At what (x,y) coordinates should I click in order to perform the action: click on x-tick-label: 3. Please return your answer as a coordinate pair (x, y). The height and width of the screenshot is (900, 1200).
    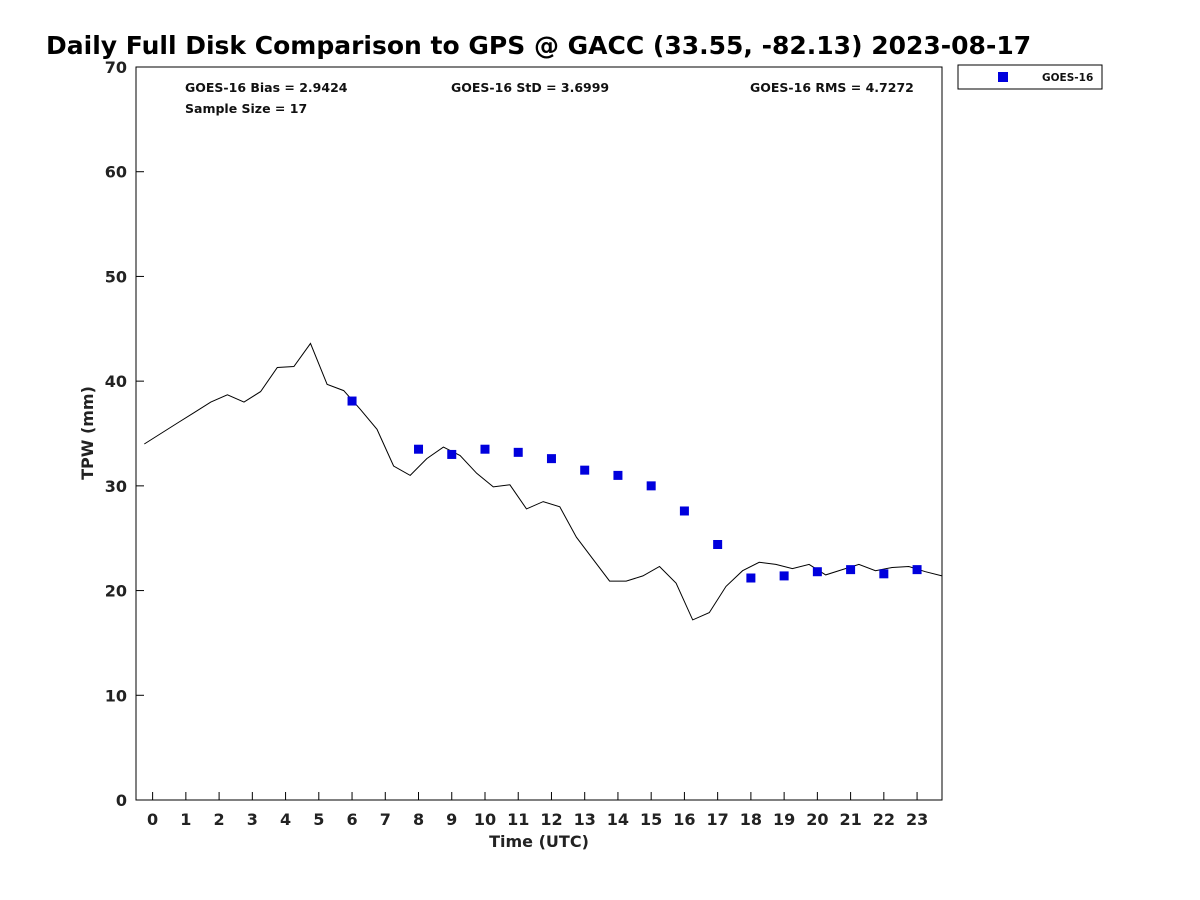
    Looking at the image, I should click on (252, 819).